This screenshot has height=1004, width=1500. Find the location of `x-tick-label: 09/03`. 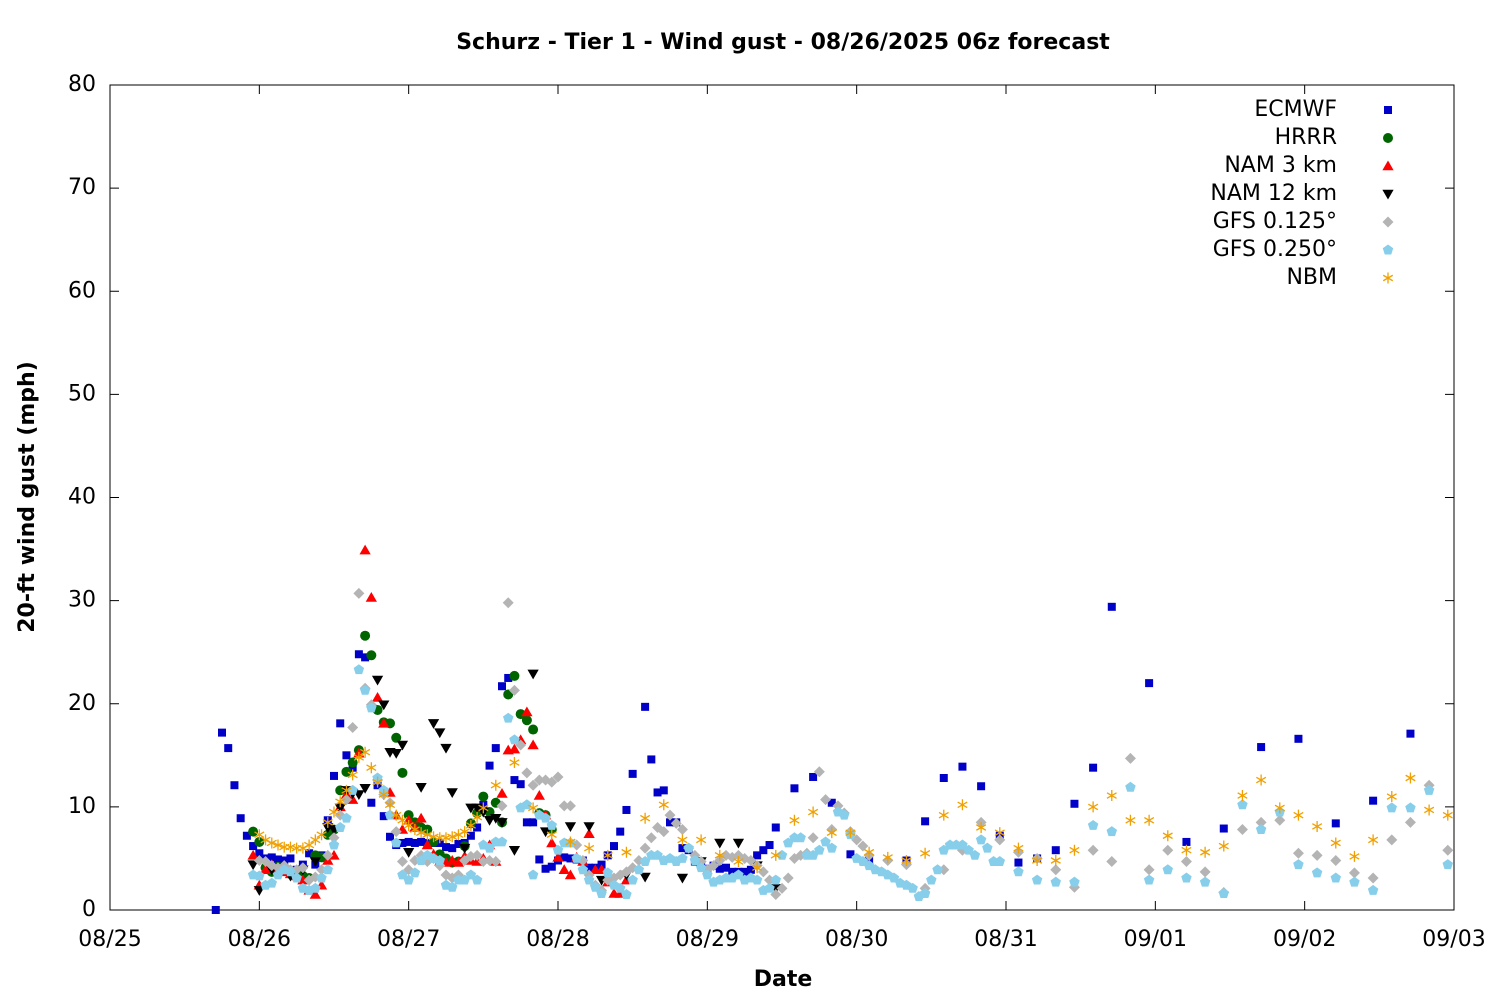

x-tick-label: 09/03 is located at coordinates (1453, 939).